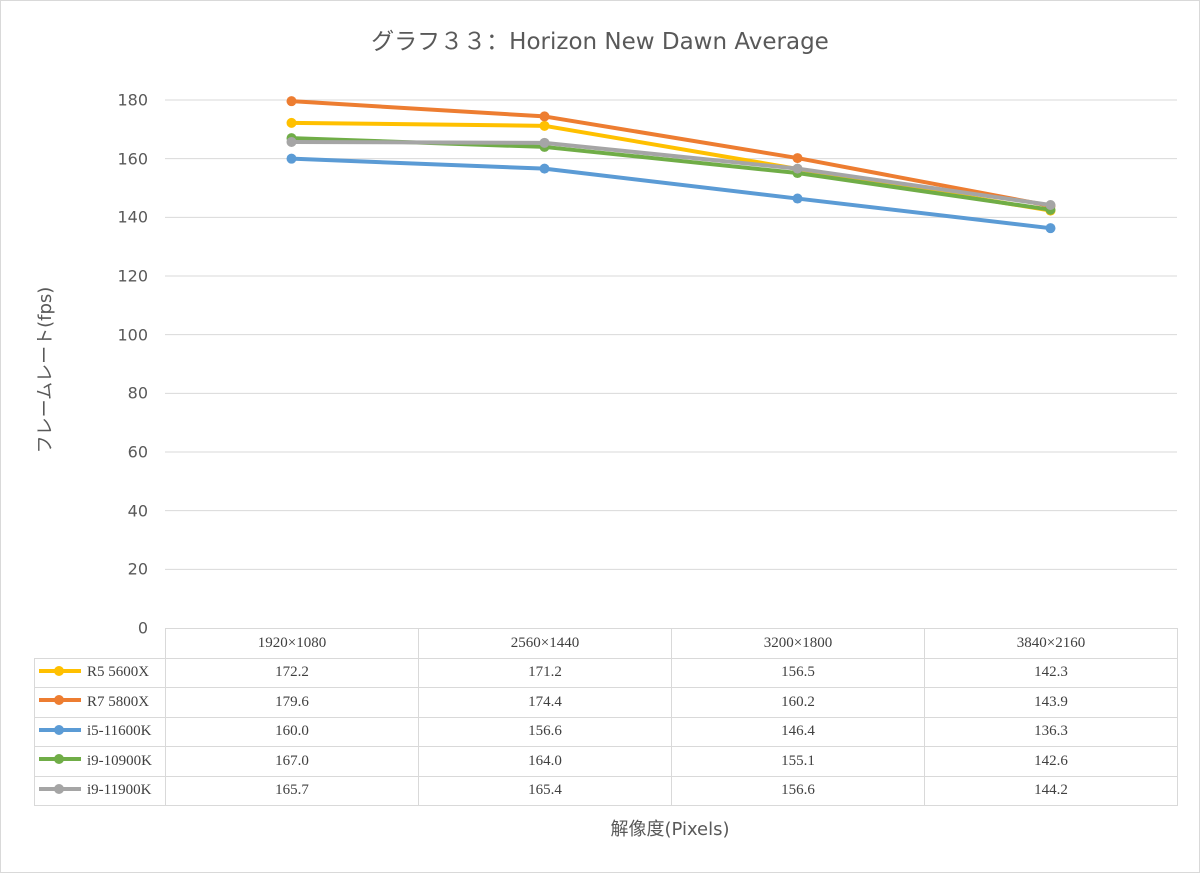 This screenshot has width=1200, height=873. I want to click on data-table-cell: 143.9, so click(1051, 702).